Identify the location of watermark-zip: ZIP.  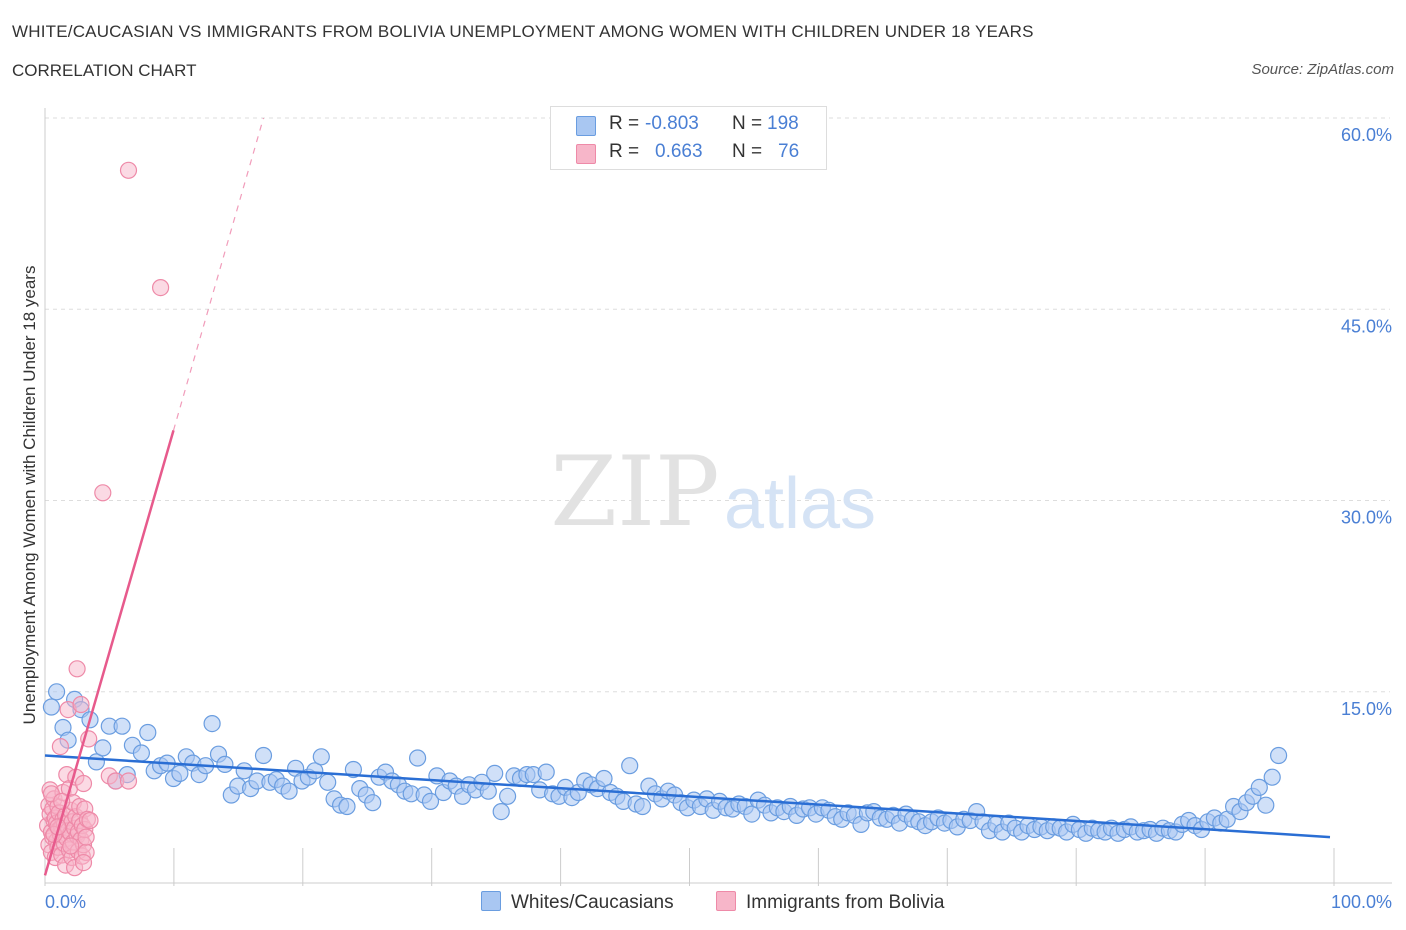
(634, 492).